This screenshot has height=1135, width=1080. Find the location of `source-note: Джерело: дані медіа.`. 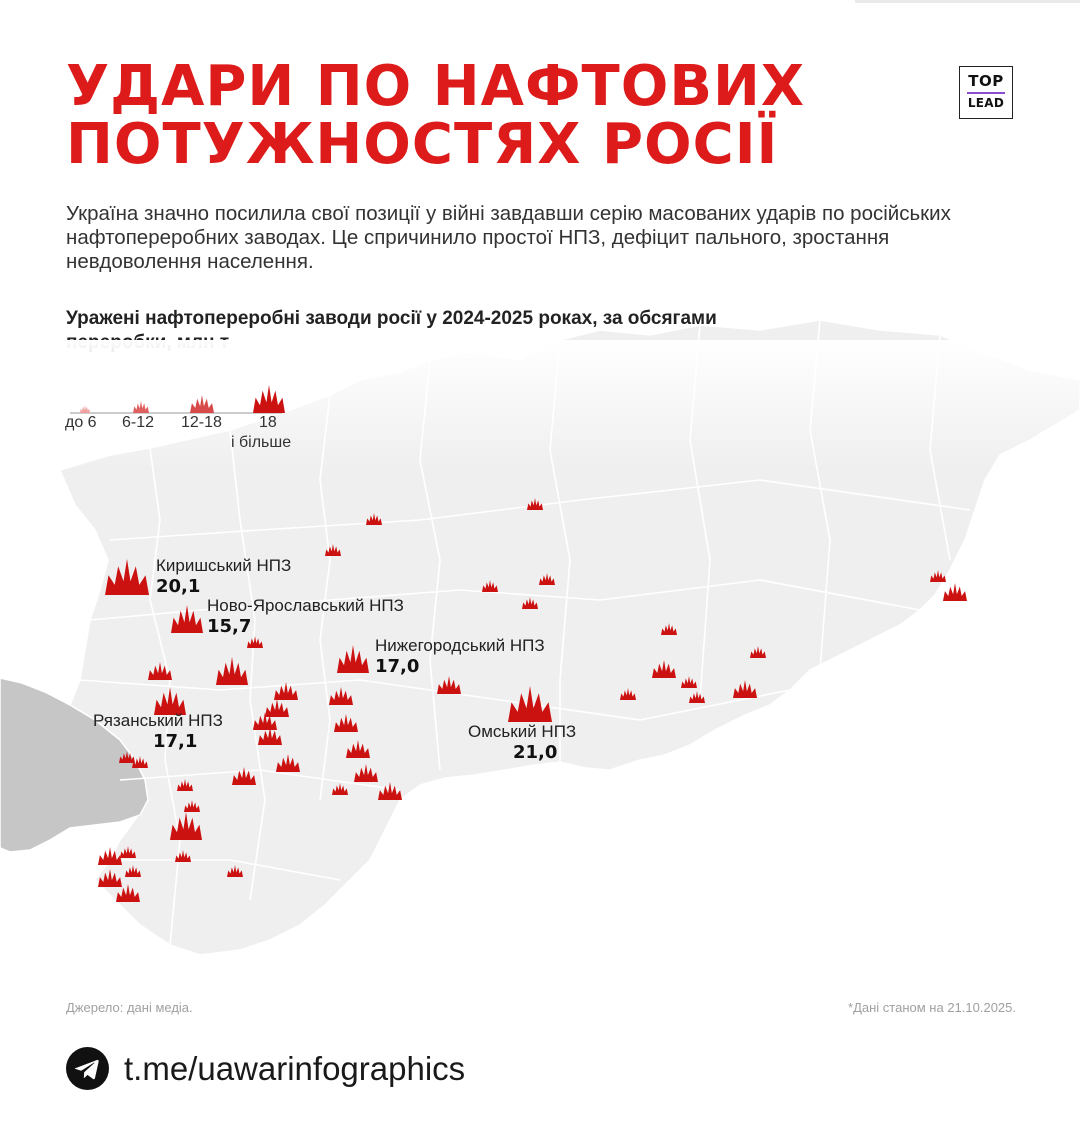

source-note: Джерело: дані медіа. is located at coordinates (129, 1007).